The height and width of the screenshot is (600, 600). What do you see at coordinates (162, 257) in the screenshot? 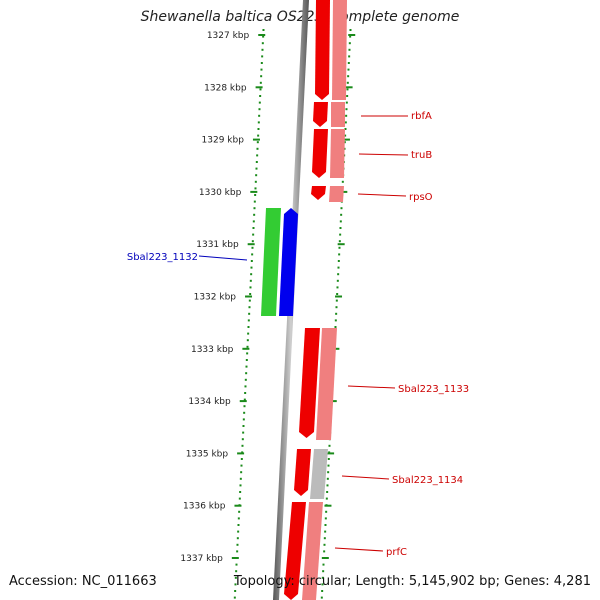
I see `gene-label-Sbal223_1132: Sbal223_1132` at bounding box center [162, 257].